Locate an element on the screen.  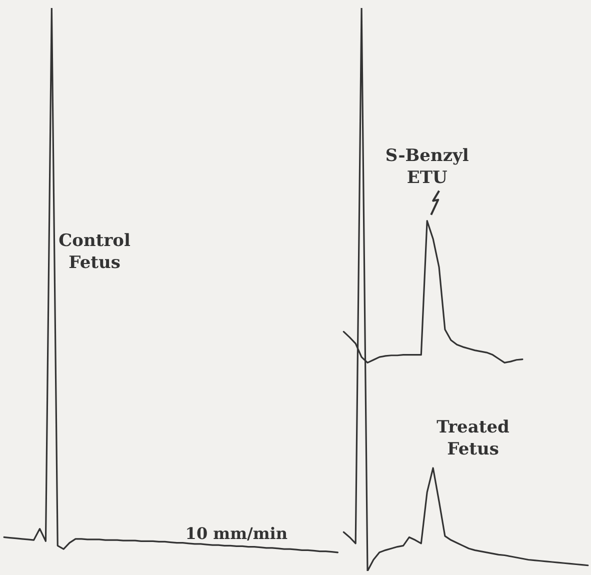
text: S-Benzyl ETU is located at coordinates (427, 167).